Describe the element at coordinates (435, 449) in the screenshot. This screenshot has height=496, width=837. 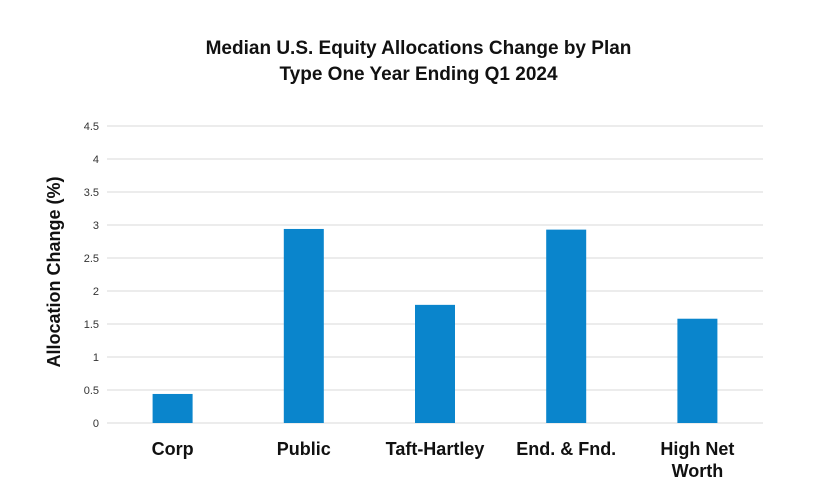
I see `x-tick-label: Taft-Hartley` at that location.